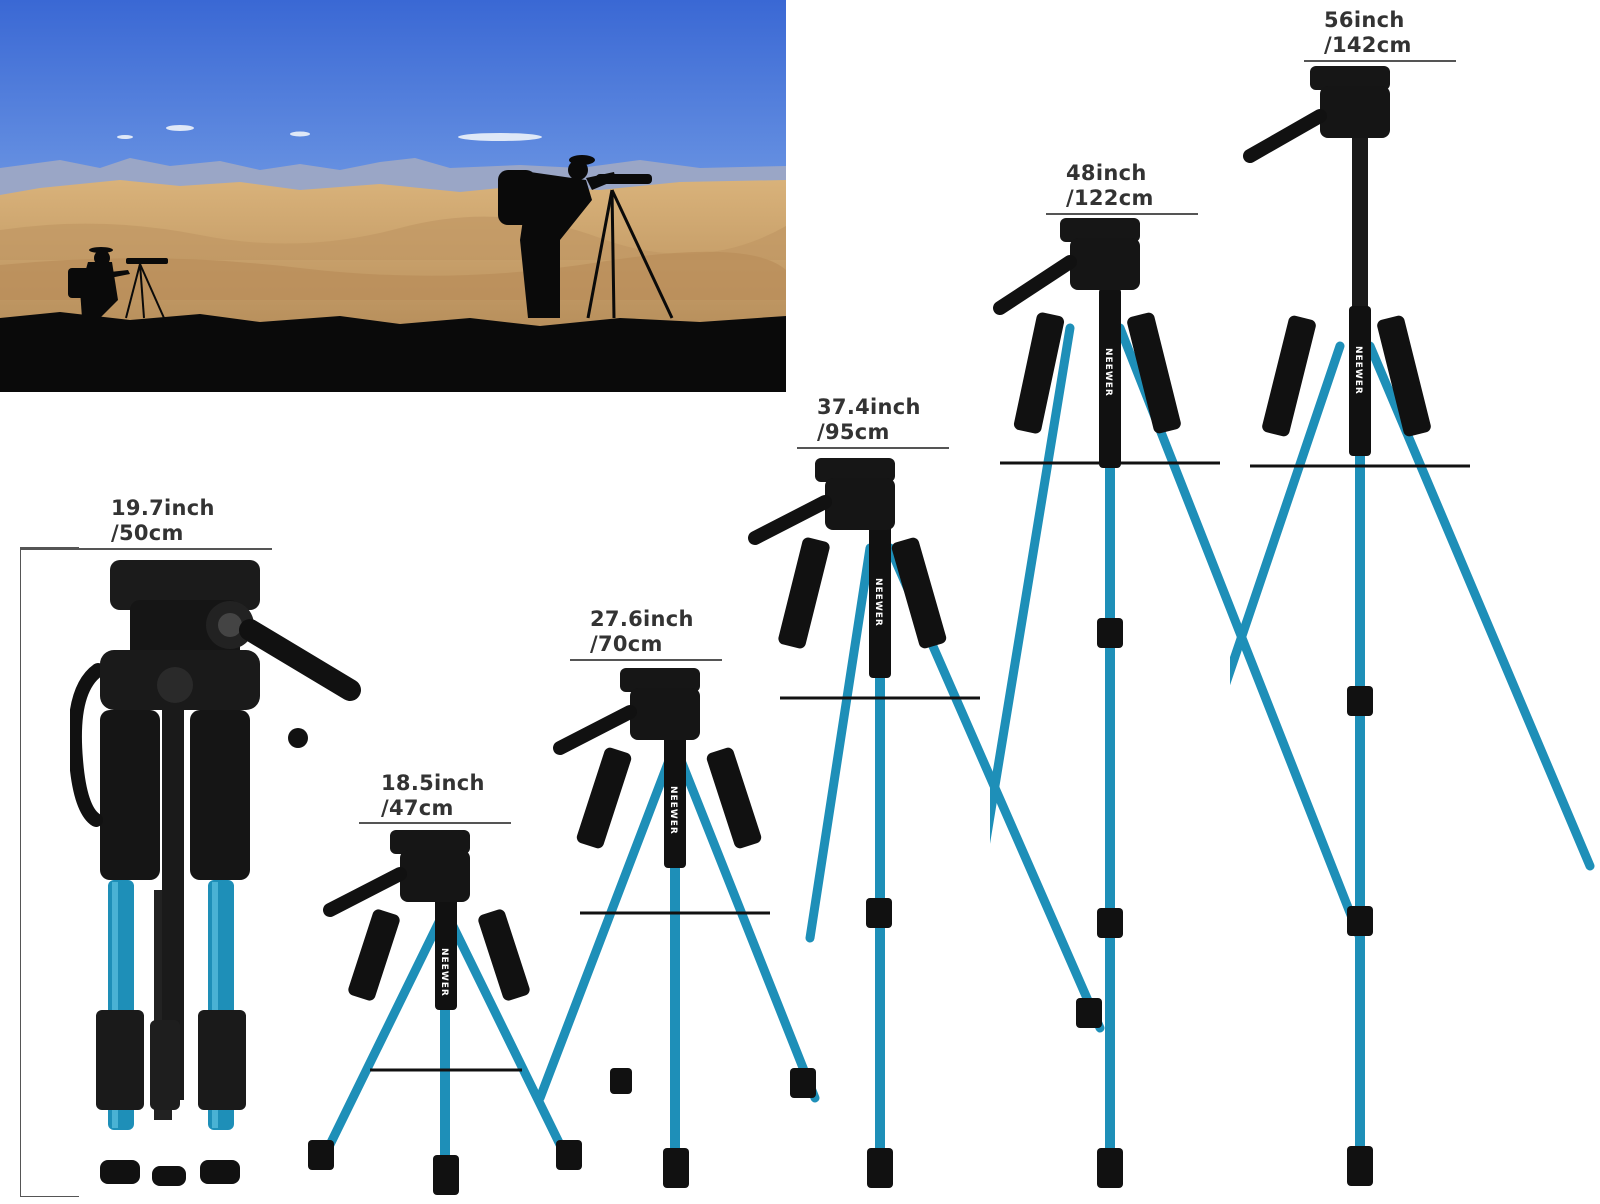 This screenshot has width=1600, height=1204. I want to click on tripod-folded, so click(218, 882).